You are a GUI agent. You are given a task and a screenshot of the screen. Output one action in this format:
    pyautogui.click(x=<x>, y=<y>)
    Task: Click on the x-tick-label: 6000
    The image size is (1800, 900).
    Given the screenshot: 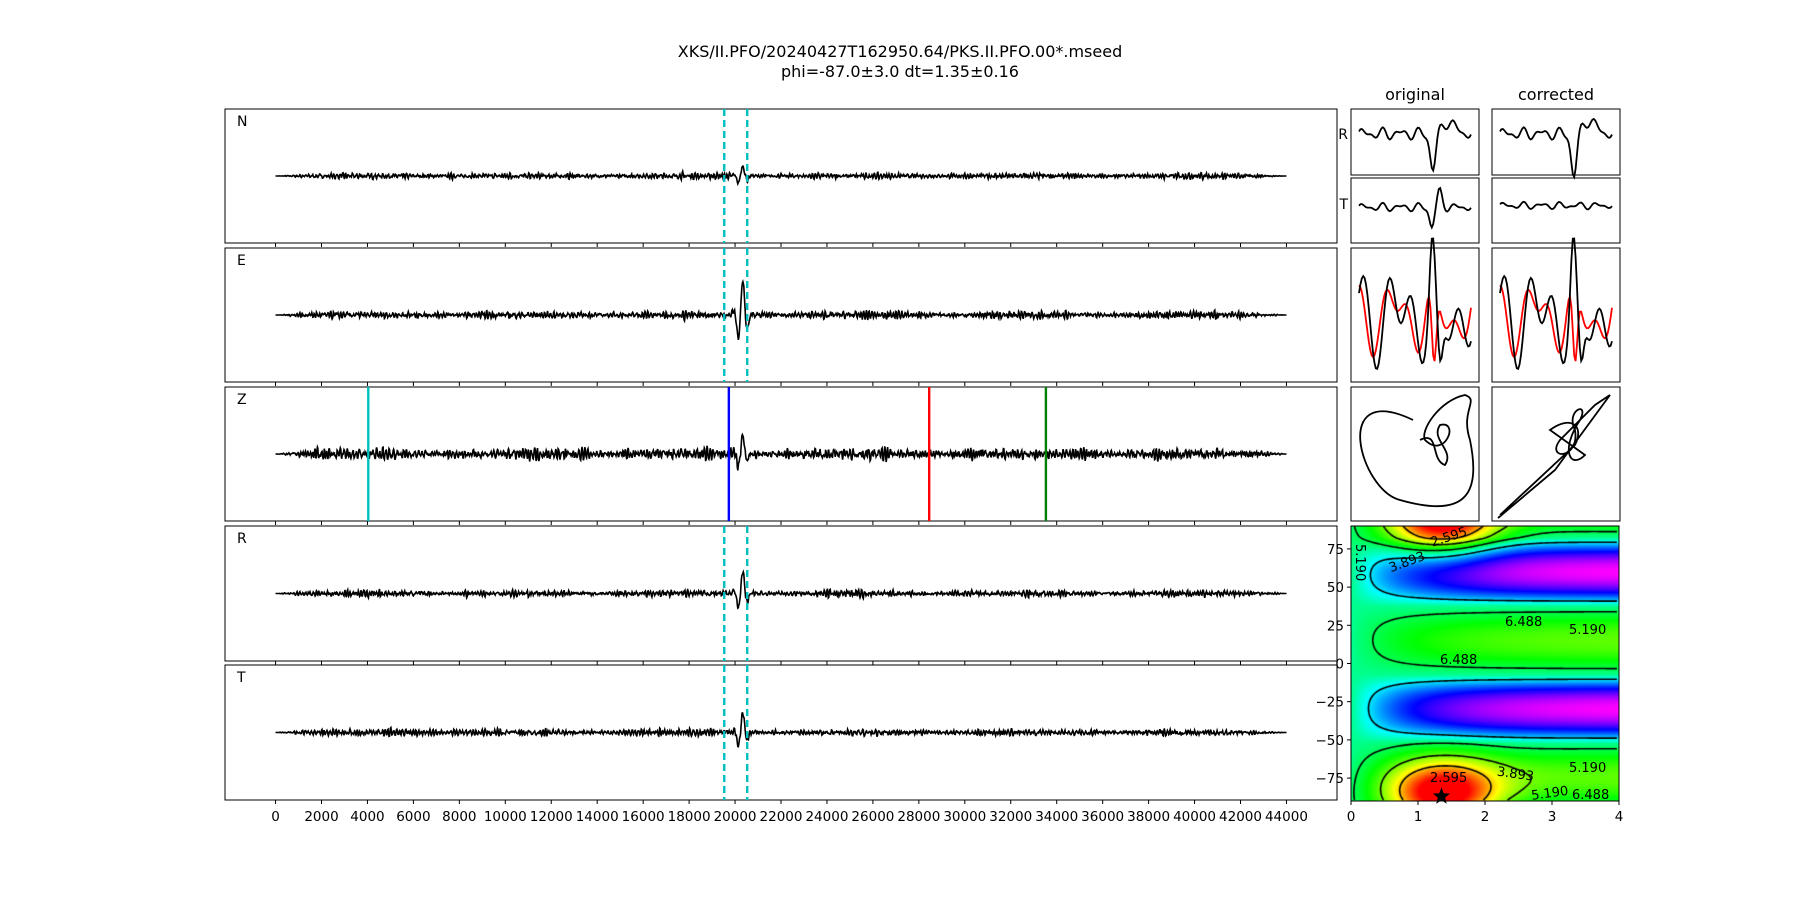 What is the action you would take?
    pyautogui.click(x=413, y=817)
    